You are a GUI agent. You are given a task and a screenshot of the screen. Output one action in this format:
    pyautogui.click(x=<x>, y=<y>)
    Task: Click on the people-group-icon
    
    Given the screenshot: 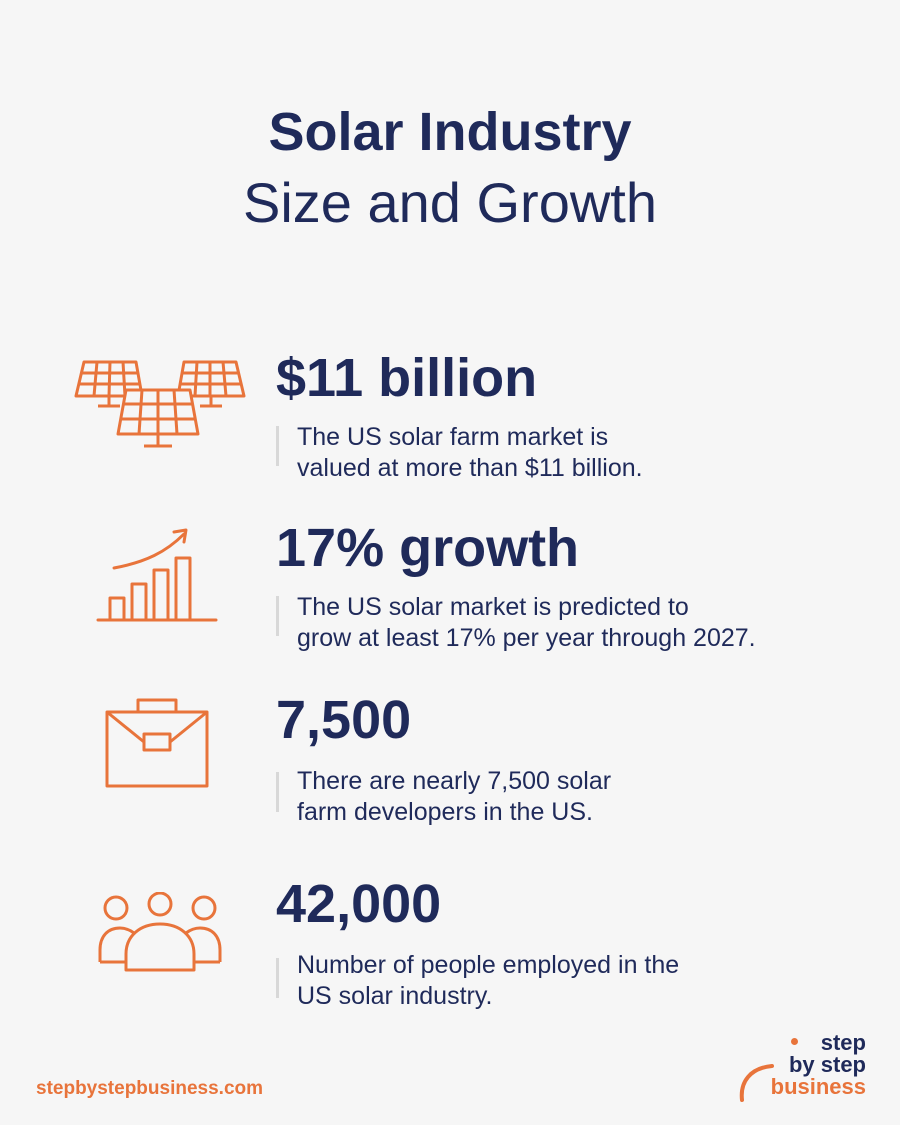 What is the action you would take?
    pyautogui.click(x=160, y=932)
    